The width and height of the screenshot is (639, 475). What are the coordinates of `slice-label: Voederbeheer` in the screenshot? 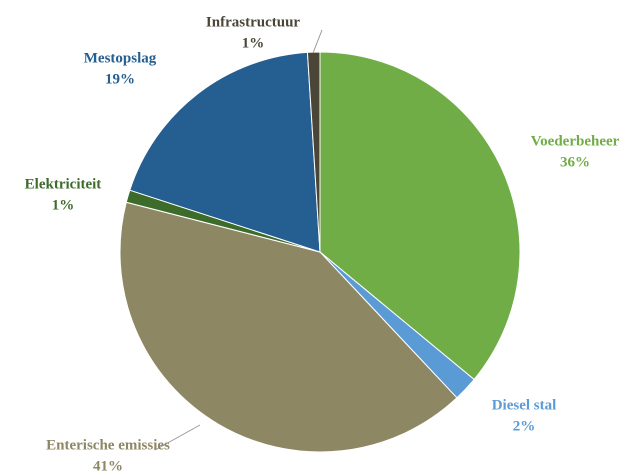 It's located at (575, 141).